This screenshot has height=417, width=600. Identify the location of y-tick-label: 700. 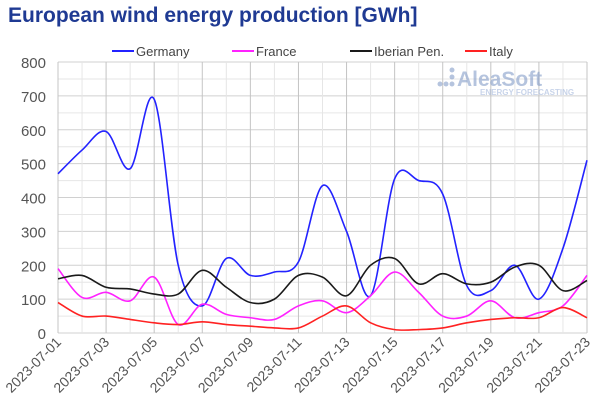
(33, 97).